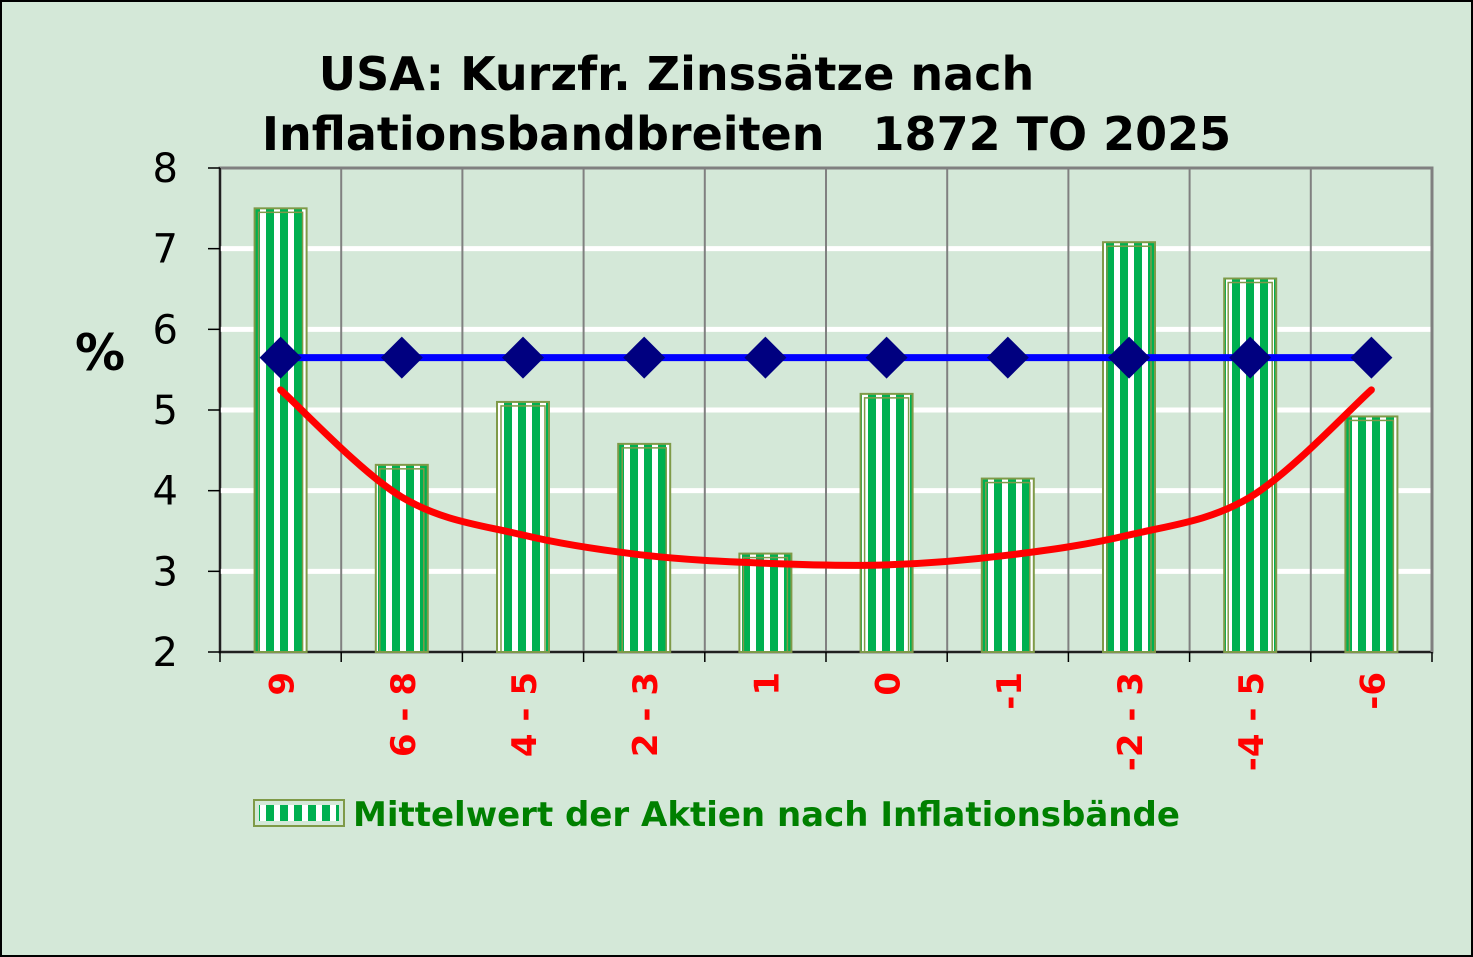  I want to click on y-tick-label: 7, so click(165, 250).